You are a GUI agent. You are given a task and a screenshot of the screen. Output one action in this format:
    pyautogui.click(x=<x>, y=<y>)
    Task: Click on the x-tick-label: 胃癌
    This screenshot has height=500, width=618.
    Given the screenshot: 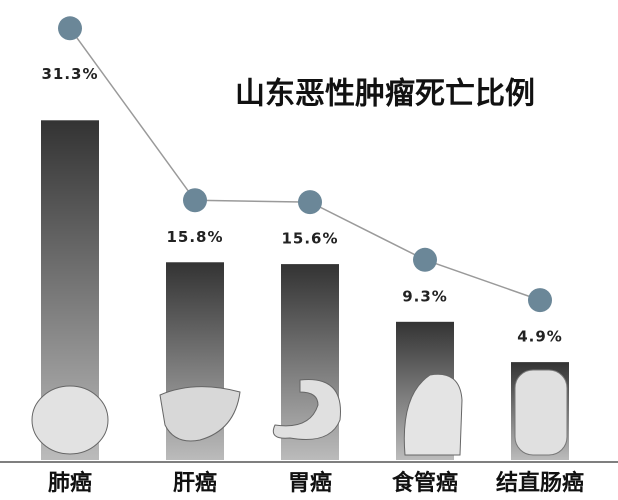 What is the action you would take?
    pyautogui.click(x=310, y=483)
    